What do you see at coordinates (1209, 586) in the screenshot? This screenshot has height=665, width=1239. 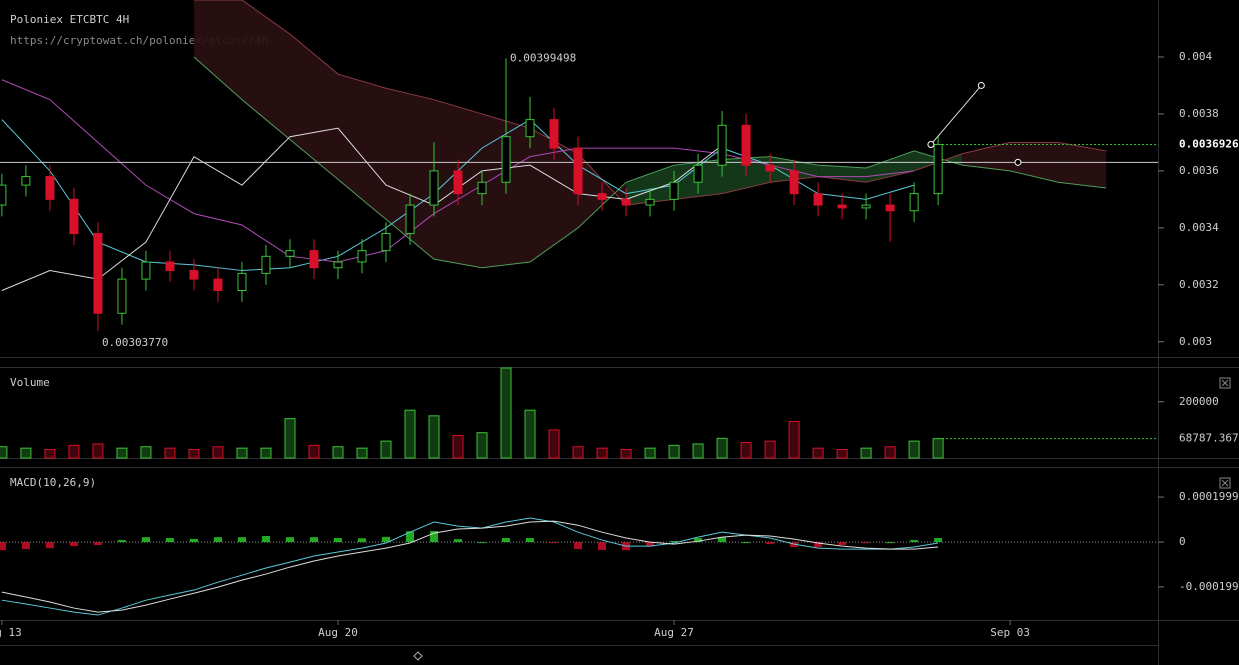 I see `y-tick-label: -0.000199` at bounding box center [1209, 586].